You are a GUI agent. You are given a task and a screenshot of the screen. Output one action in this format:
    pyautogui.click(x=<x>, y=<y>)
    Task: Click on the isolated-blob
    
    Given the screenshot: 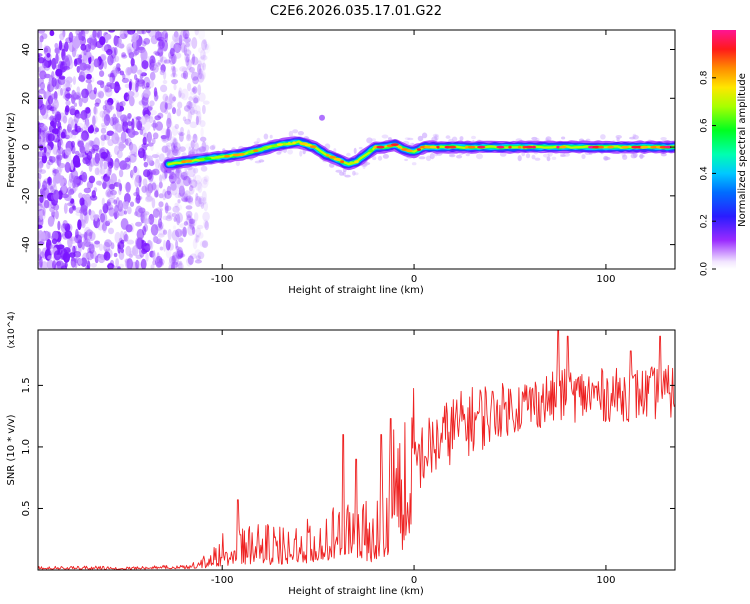 What is the action you would take?
    pyautogui.click(x=322, y=117)
    